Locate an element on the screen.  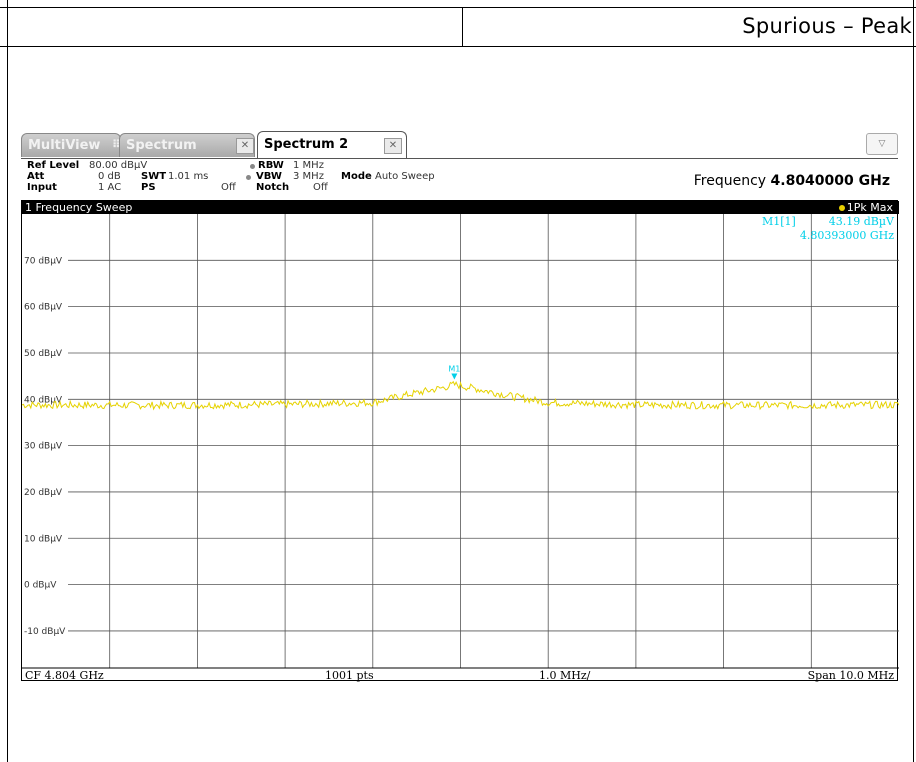
marker-label: M1 is located at coordinates (454, 369).